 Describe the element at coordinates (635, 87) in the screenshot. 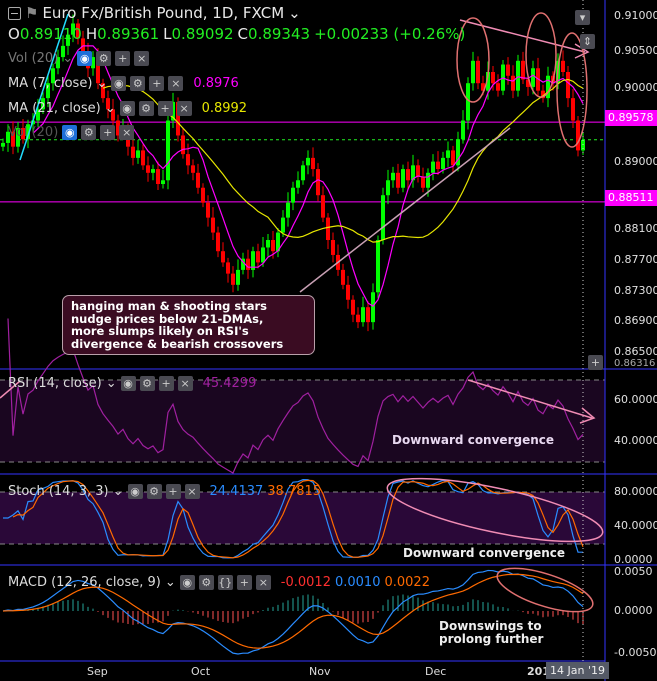

I see `price-tick: 0.90000` at that location.